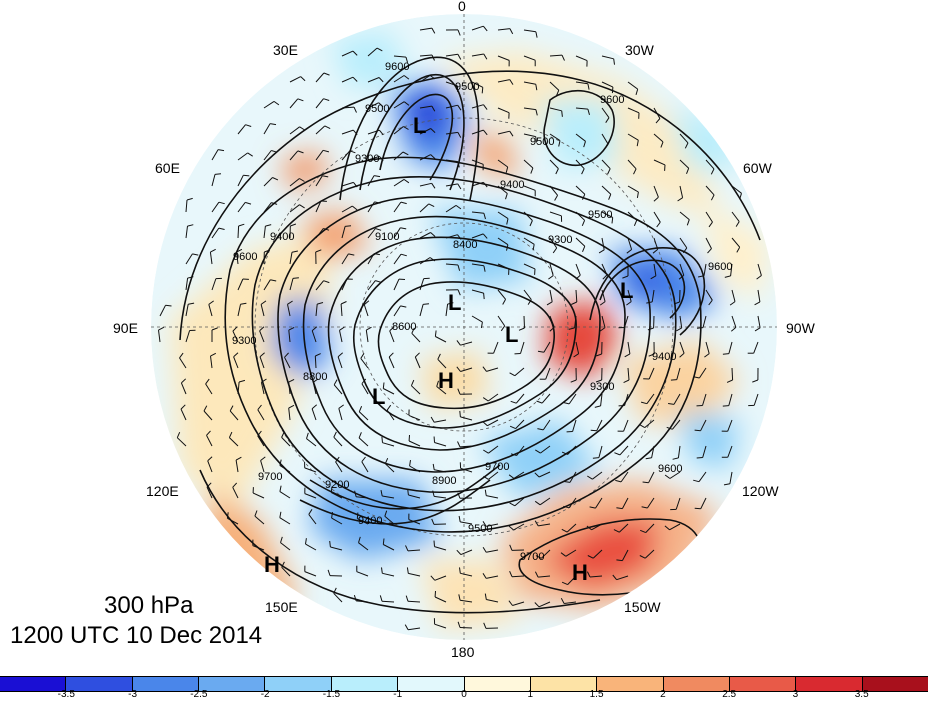  What do you see at coordinates (670, 469) in the screenshot?
I see `contour-label: 9600` at bounding box center [670, 469].